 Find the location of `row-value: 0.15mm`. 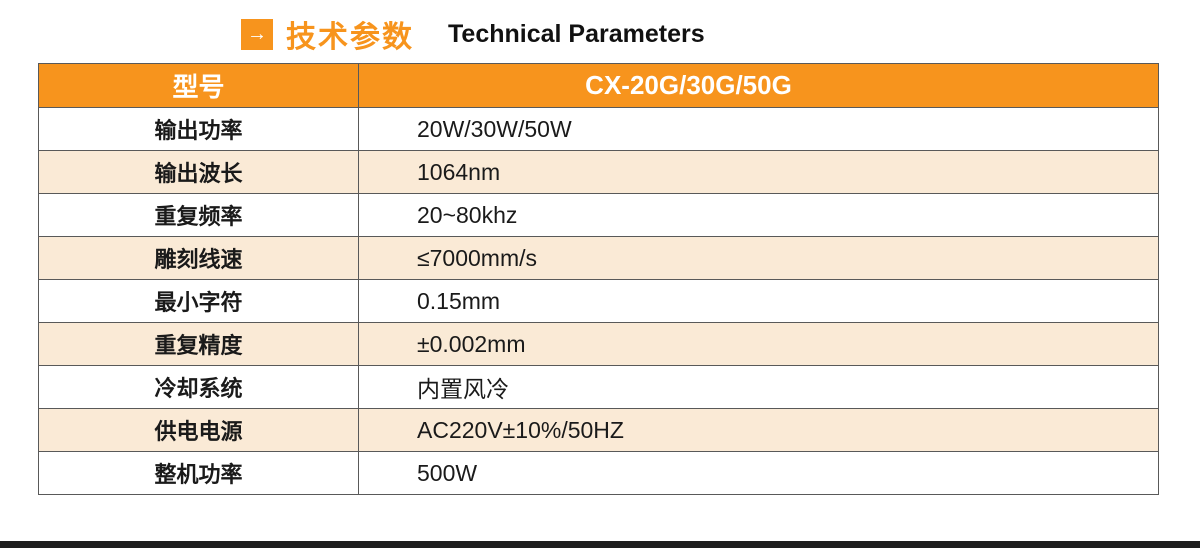

row-value: 0.15mm is located at coordinates (758, 301).